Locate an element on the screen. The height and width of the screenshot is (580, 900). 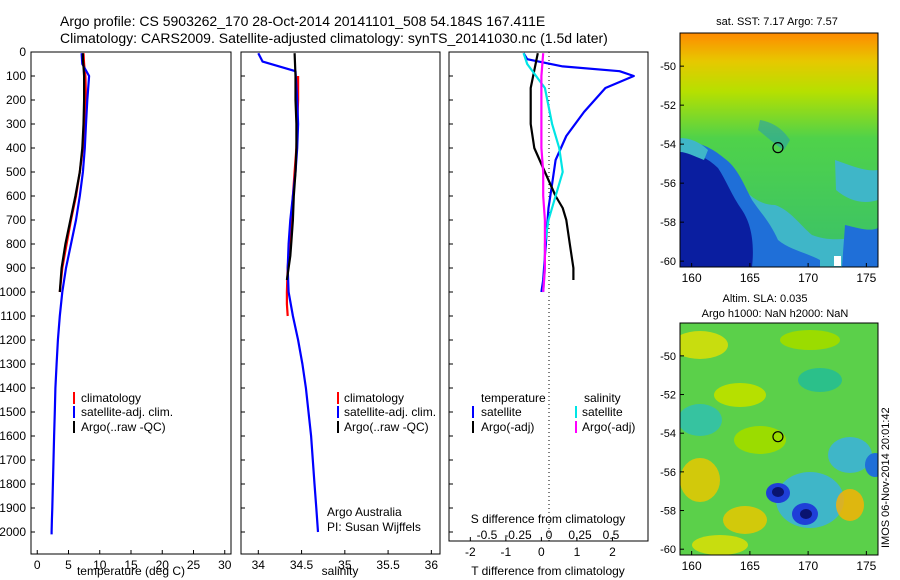
series-line-s-argo-adj is located at coordinates (543, 173).